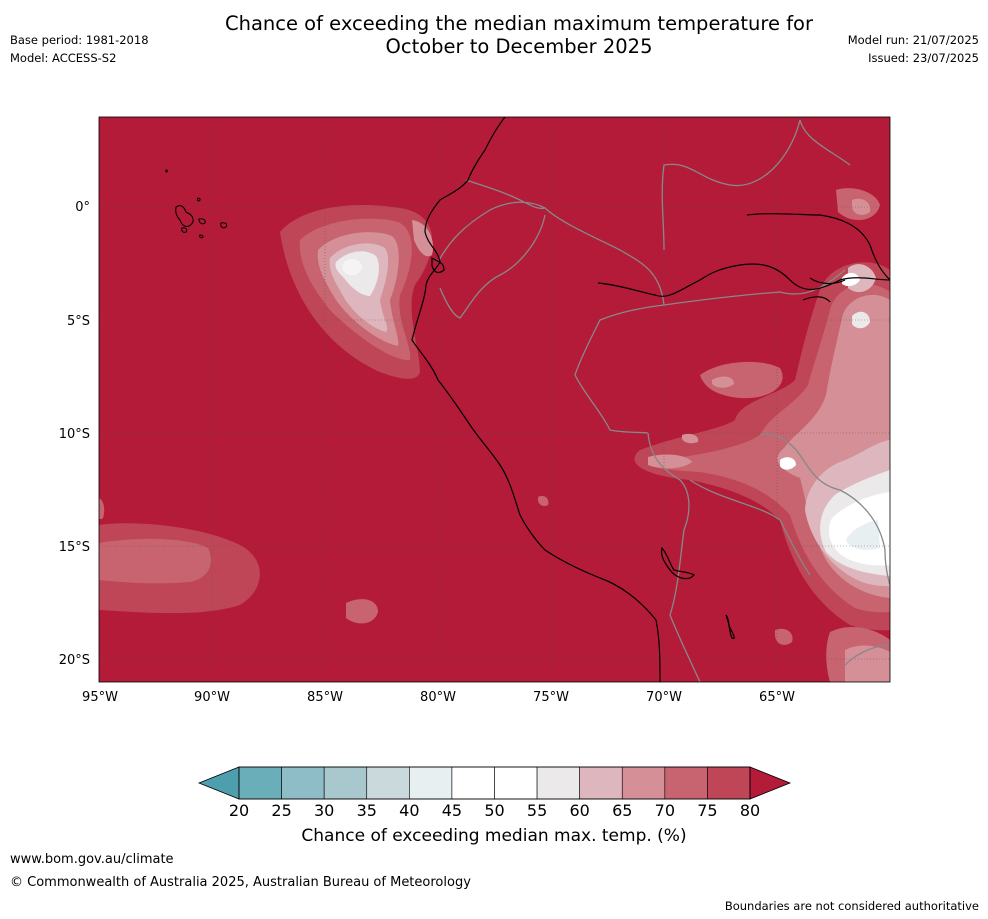  What do you see at coordinates (579, 810) in the screenshot?
I see `colorbar-tick-label: 60` at bounding box center [579, 810].